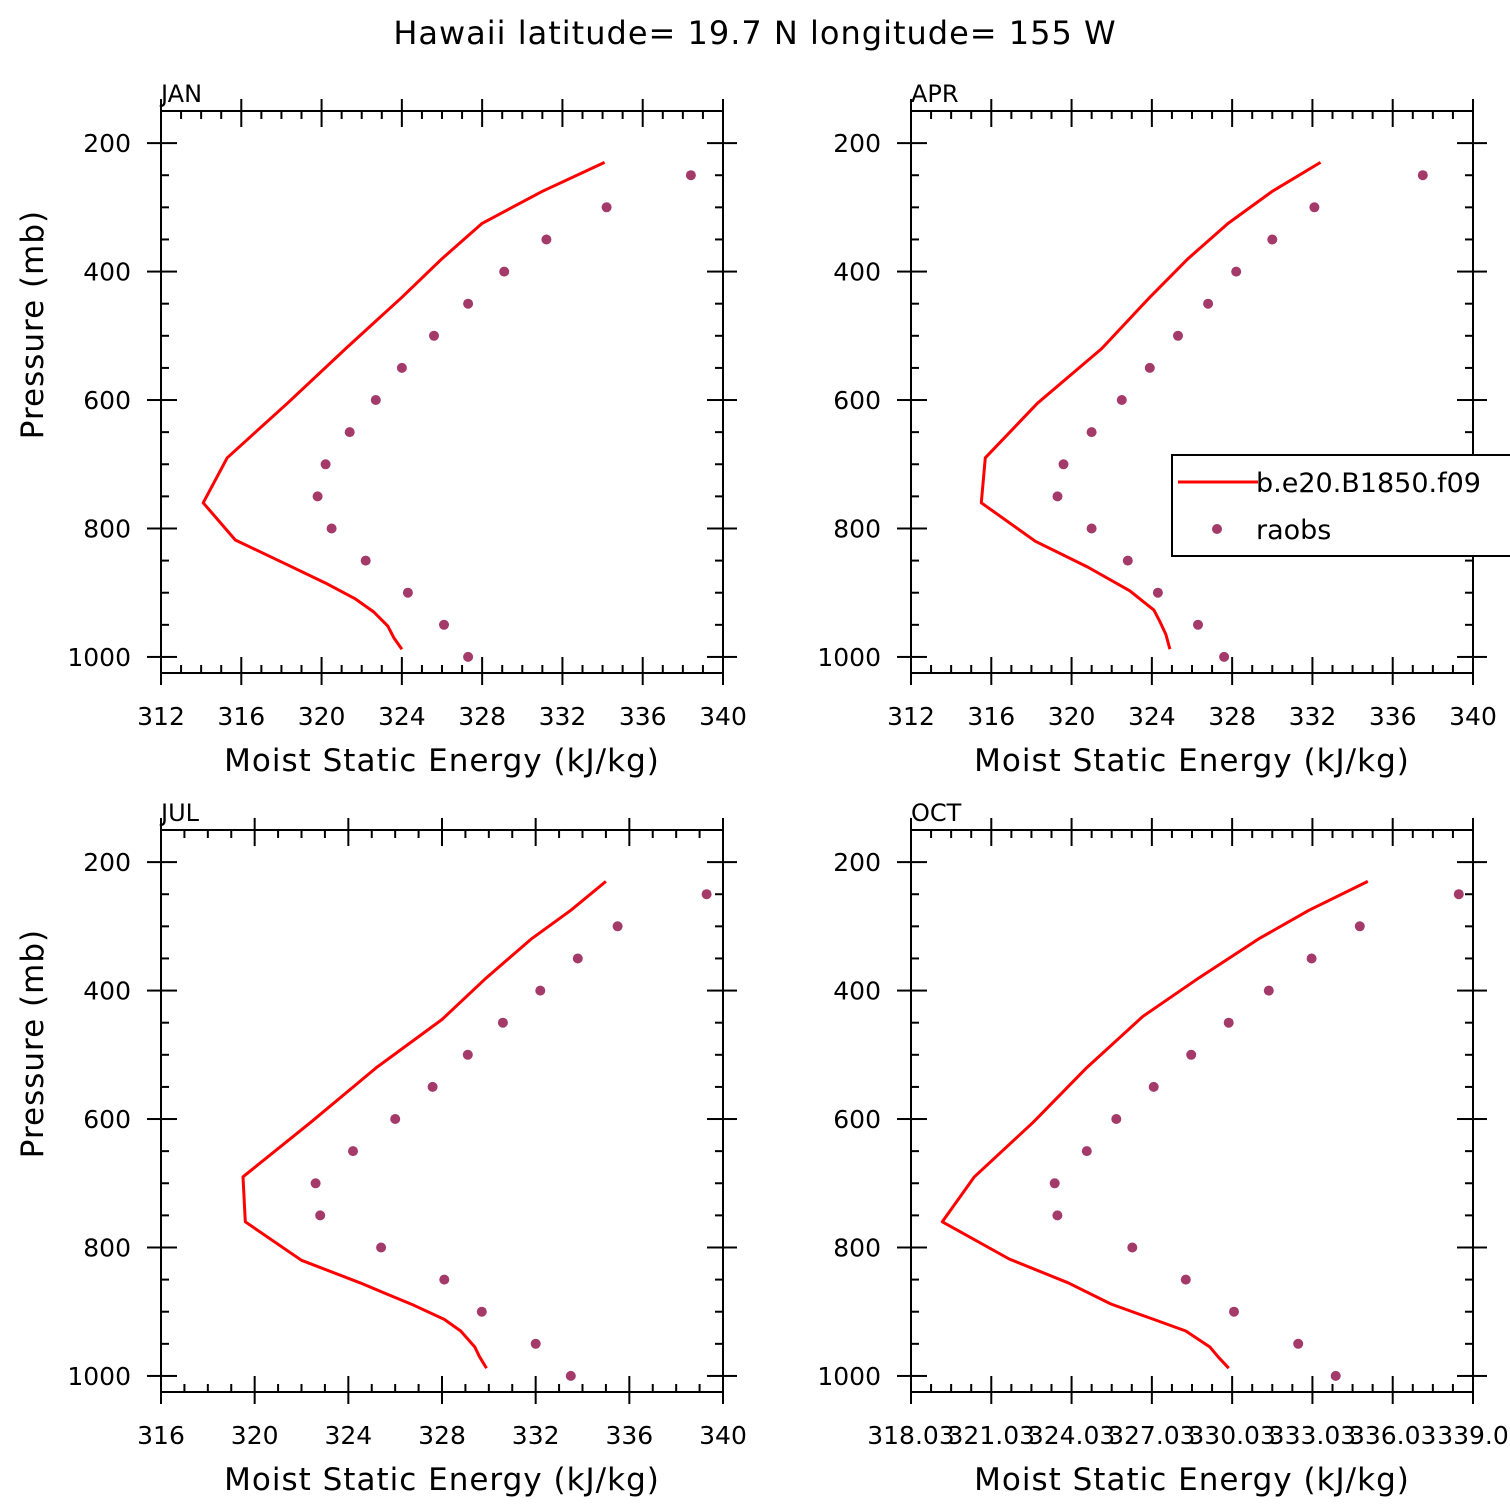  I want to click on x-tick-label: 312, so click(911, 716).